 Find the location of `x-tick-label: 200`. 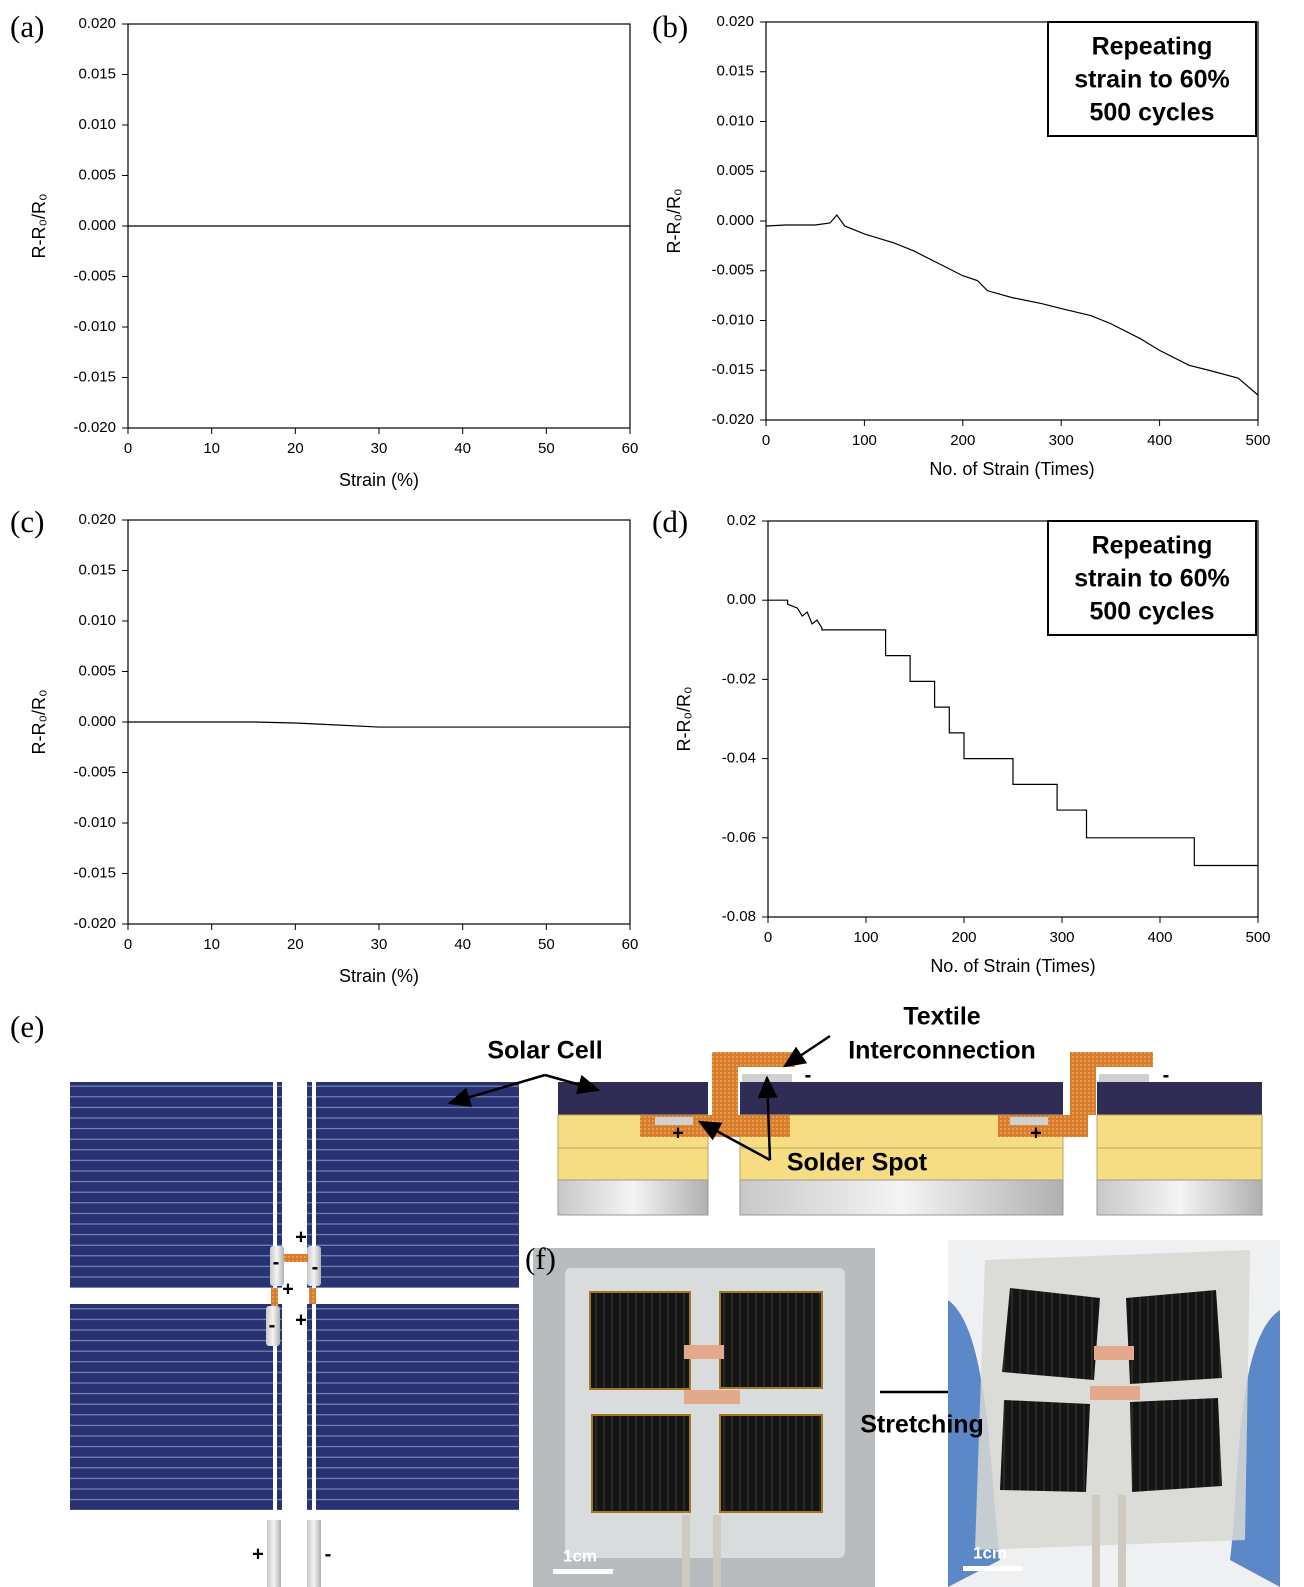

x-tick-label: 200 is located at coordinates (962, 440).